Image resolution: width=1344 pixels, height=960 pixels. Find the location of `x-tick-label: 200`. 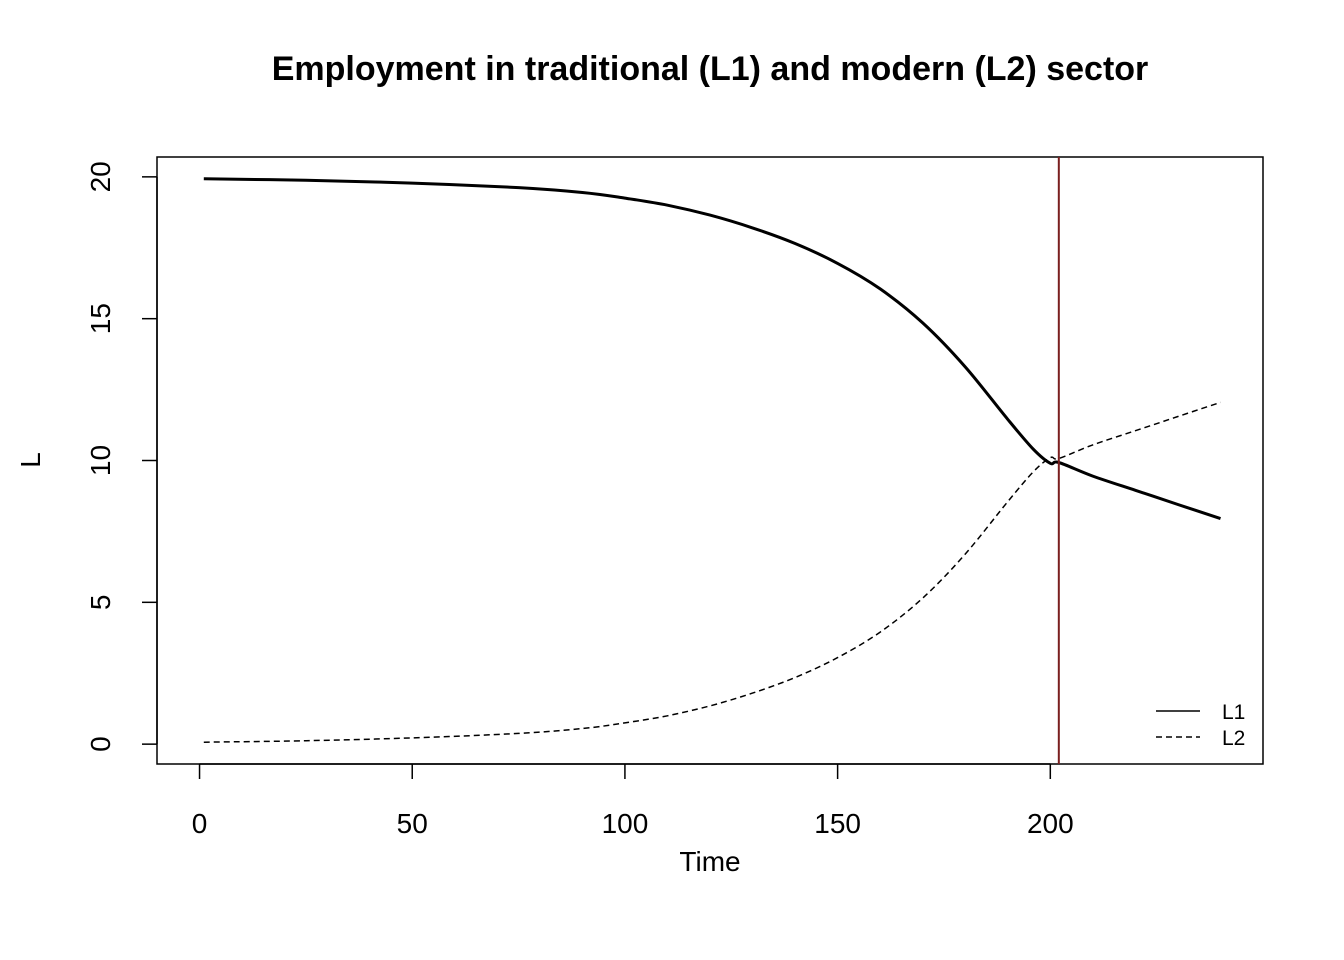

x-tick-label: 200 is located at coordinates (1050, 823).